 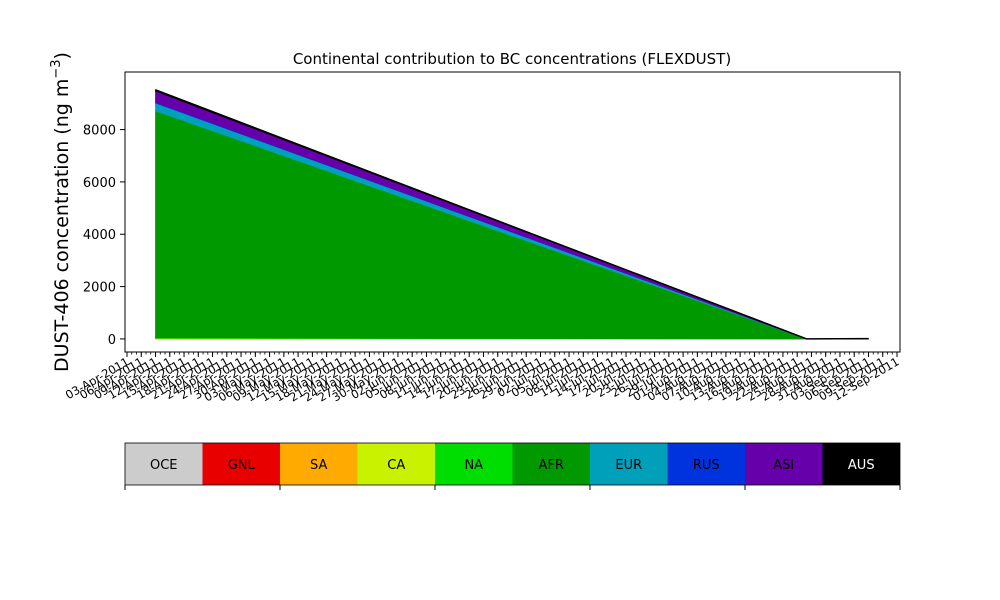 I want to click on legend-label-sa: SA, so click(x=318, y=465).